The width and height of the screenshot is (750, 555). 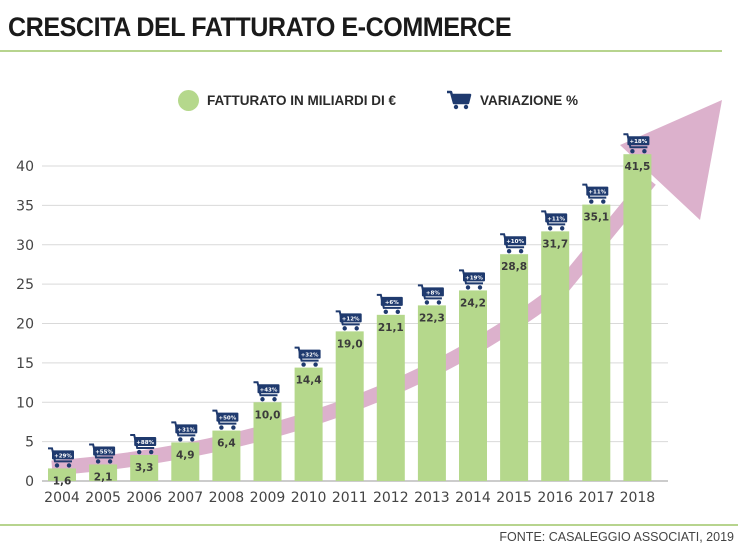 What do you see at coordinates (301, 100) in the screenshot?
I see `legend-label-revenue: FATTURATO IN MILIARDI DI €` at bounding box center [301, 100].